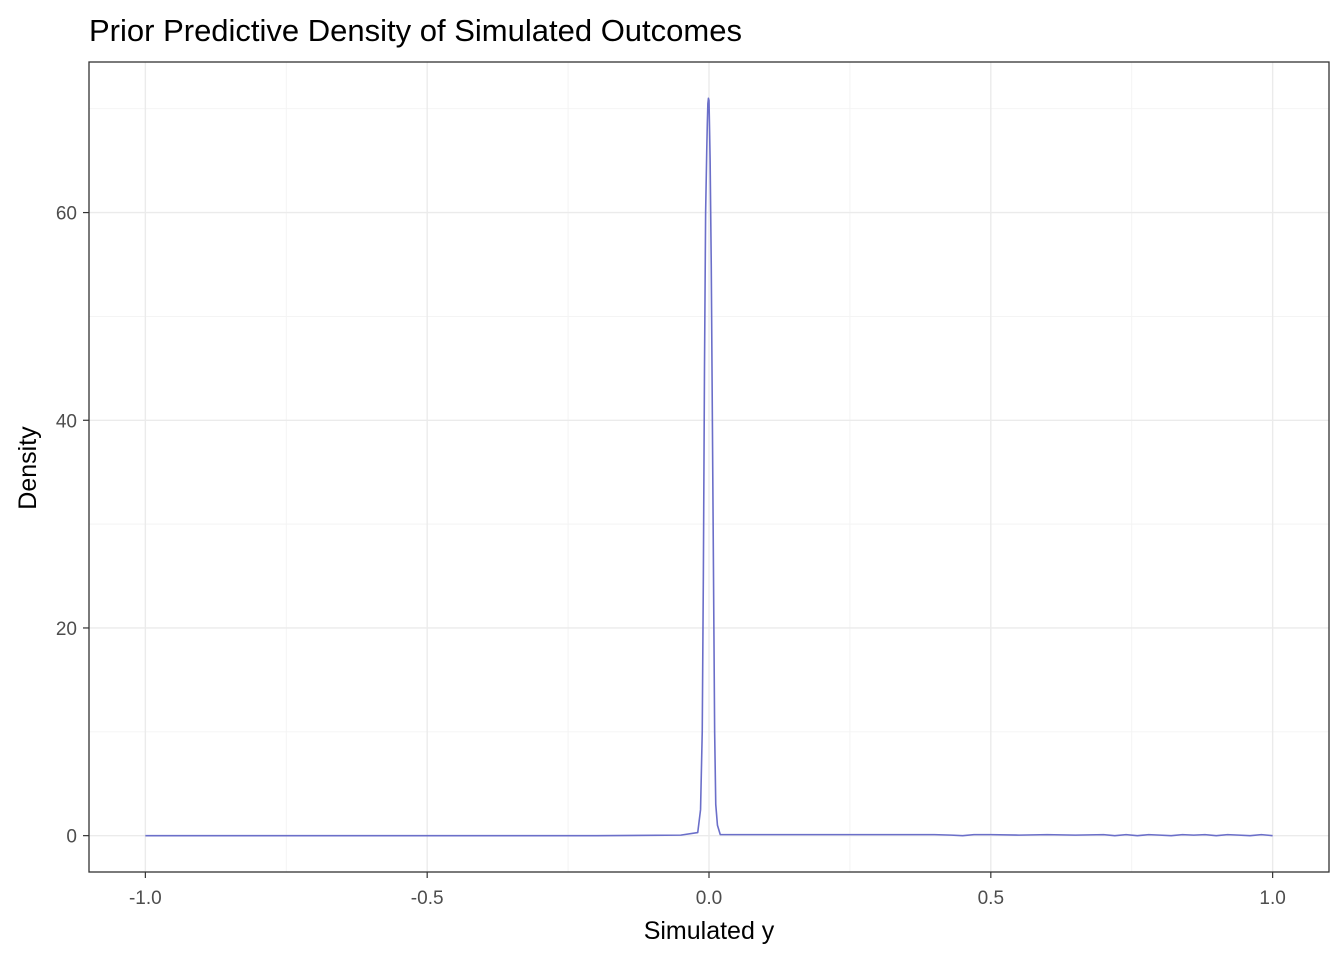  I want to click on x-axis-title: Simulated y, so click(709, 931).